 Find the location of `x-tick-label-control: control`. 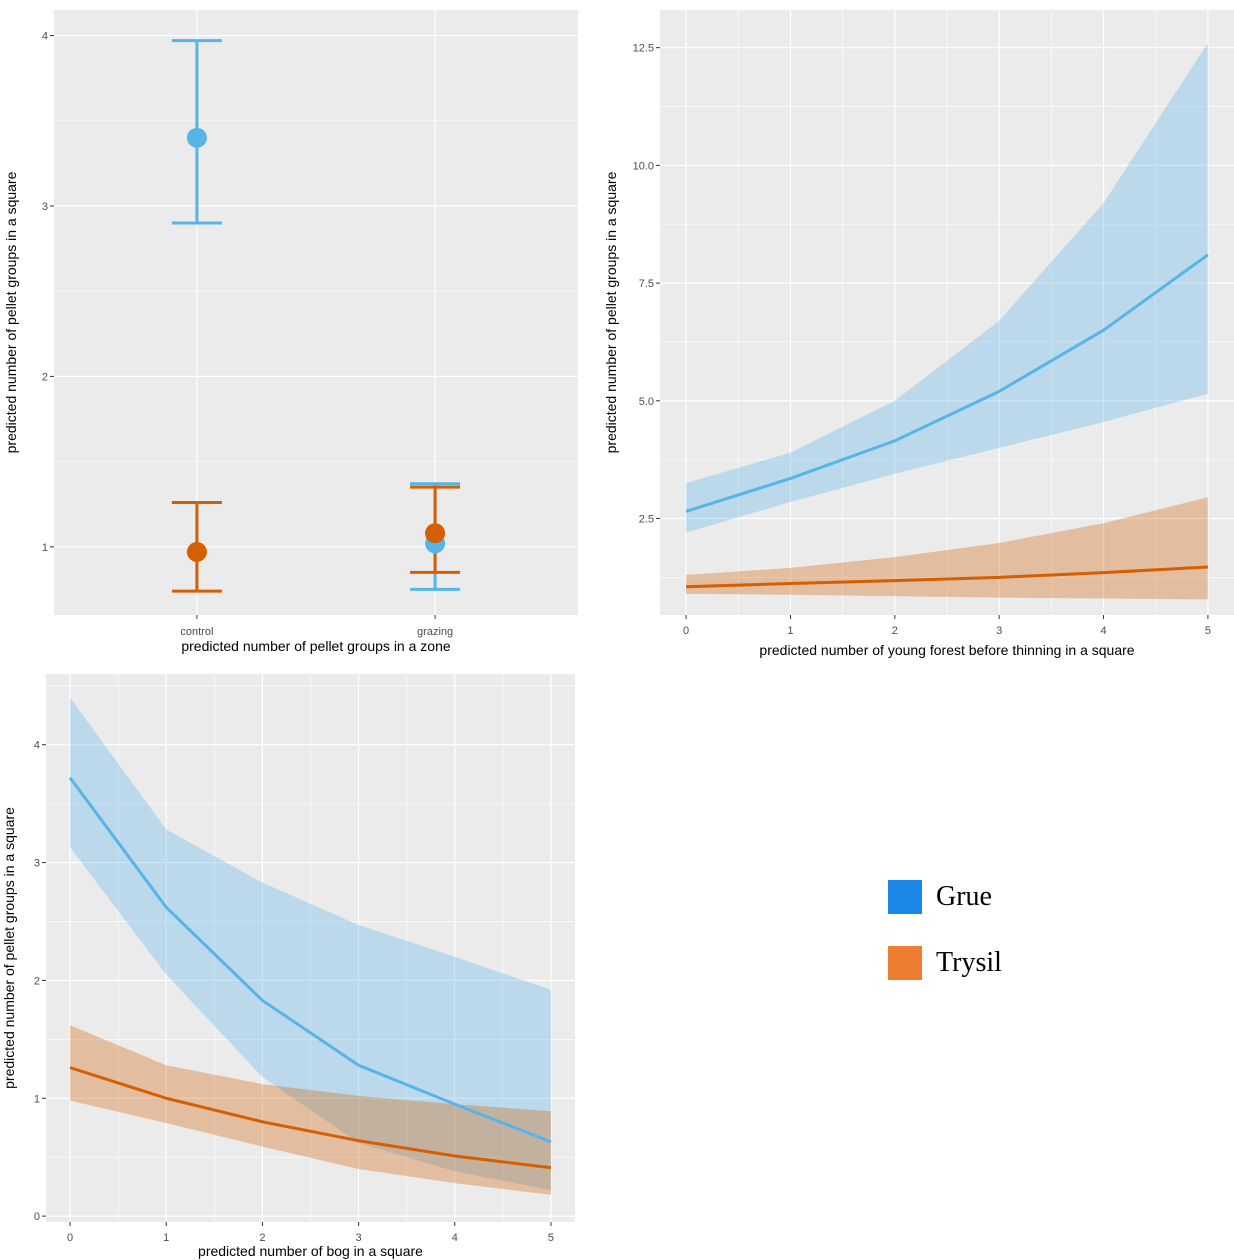

x-tick-label-control: control is located at coordinates (196, 632).